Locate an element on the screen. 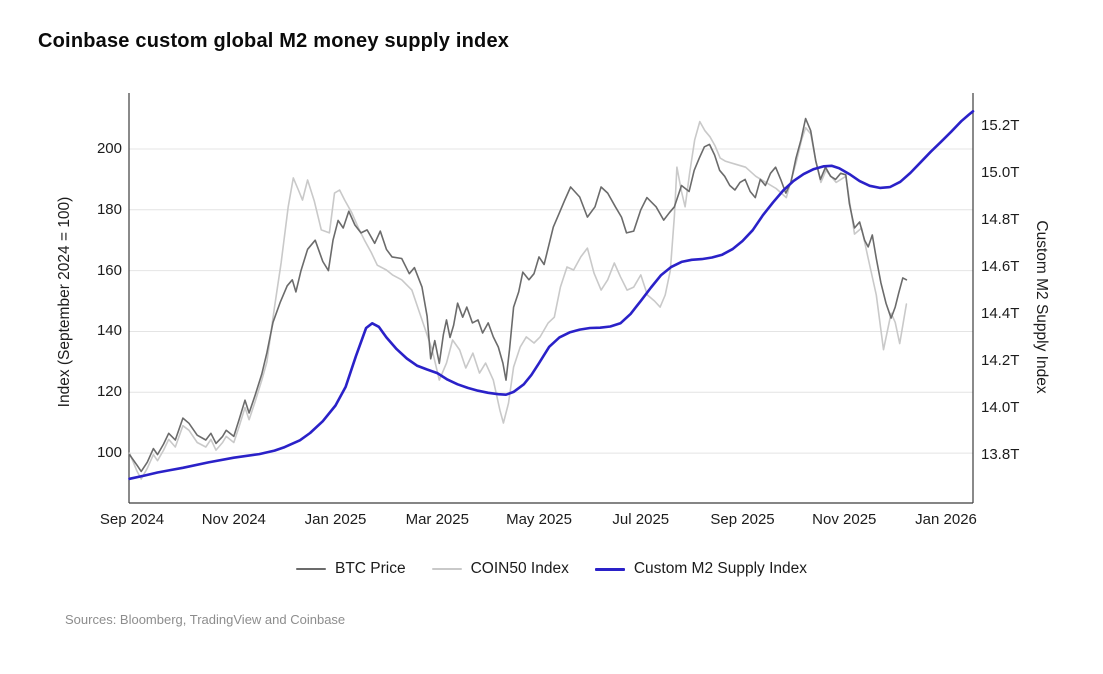 Image resolution: width=1103 pixels, height=674 pixels. legend-label-btc-price: BTC Price is located at coordinates (370, 568).